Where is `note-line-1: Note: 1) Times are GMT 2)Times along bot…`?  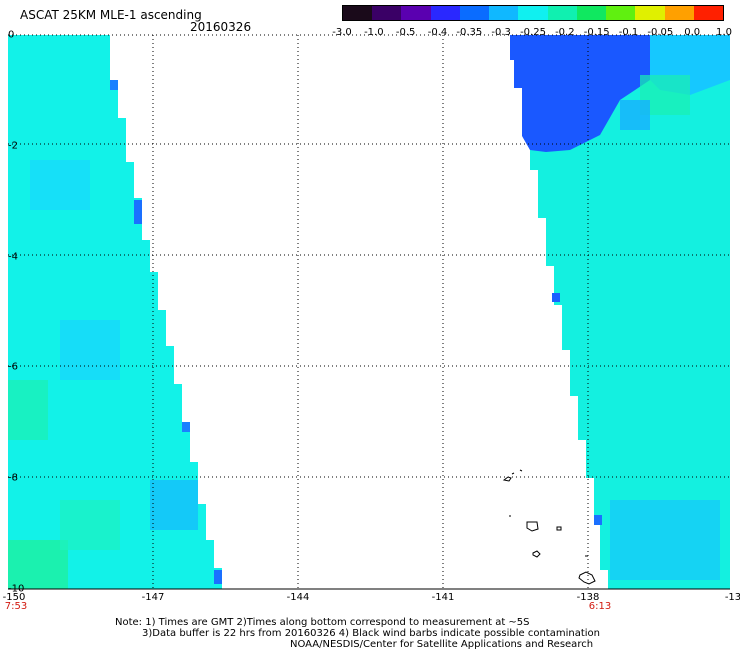
note-line-1: Note: 1) Times are GMT 2)Times along bot… is located at coordinates (322, 622).